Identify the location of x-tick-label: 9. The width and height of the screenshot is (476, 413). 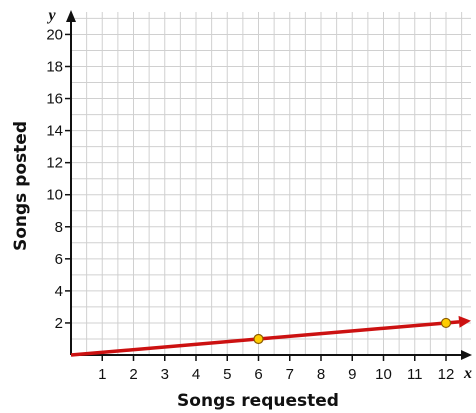
(352, 374).